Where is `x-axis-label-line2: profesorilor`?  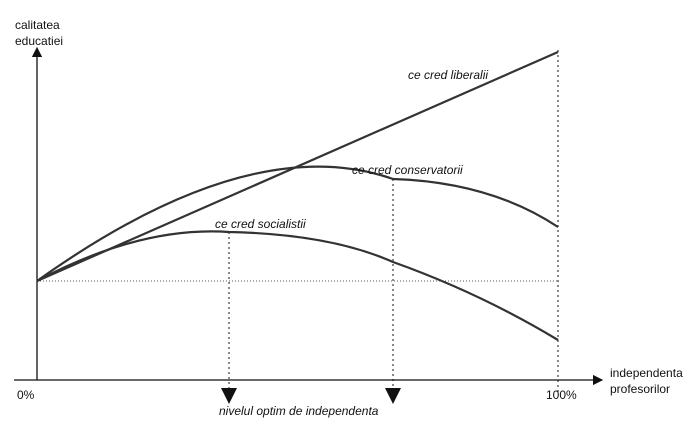
x-axis-label-line2: profesorilor is located at coordinates (640, 389).